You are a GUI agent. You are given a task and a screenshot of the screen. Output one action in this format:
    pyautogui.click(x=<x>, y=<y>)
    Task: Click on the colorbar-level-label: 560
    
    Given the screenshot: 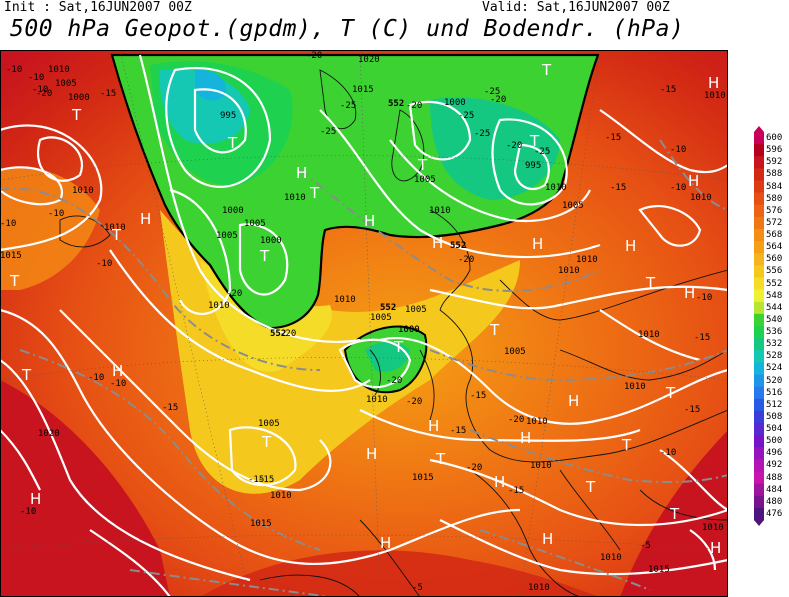 What is the action you would take?
    pyautogui.click(x=774, y=259)
    